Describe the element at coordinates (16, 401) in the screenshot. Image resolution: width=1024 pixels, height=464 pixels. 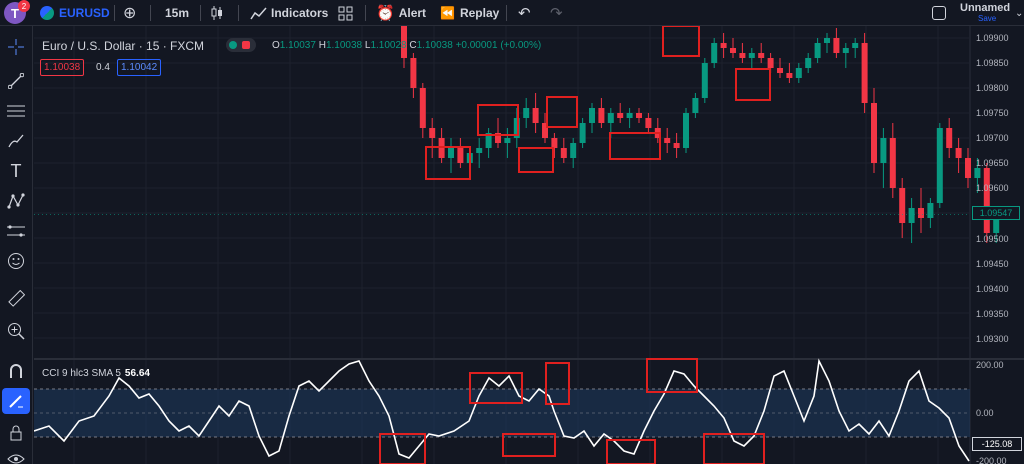
I see `lock-drawing-icon` at that location.